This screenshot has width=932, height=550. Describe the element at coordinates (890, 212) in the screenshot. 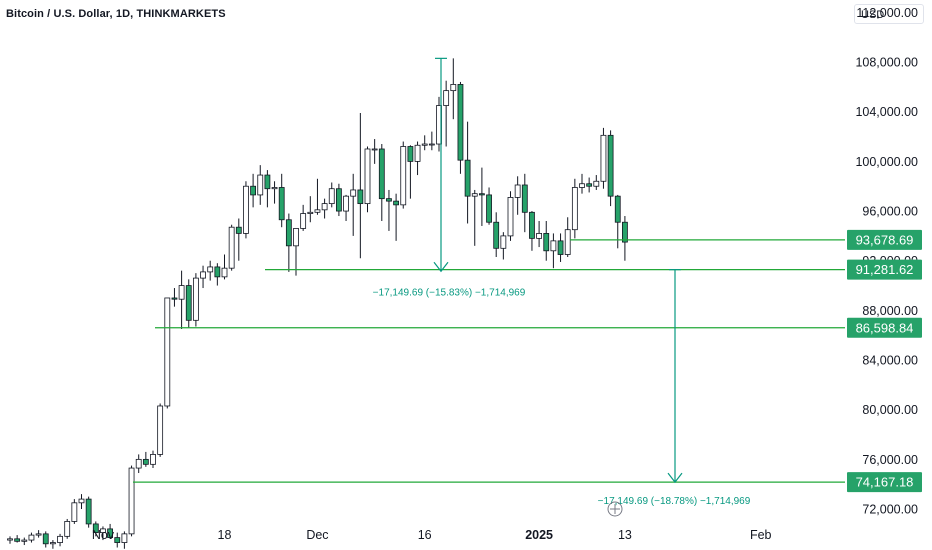

I see `price-tick-label: 96,000.00` at that location.